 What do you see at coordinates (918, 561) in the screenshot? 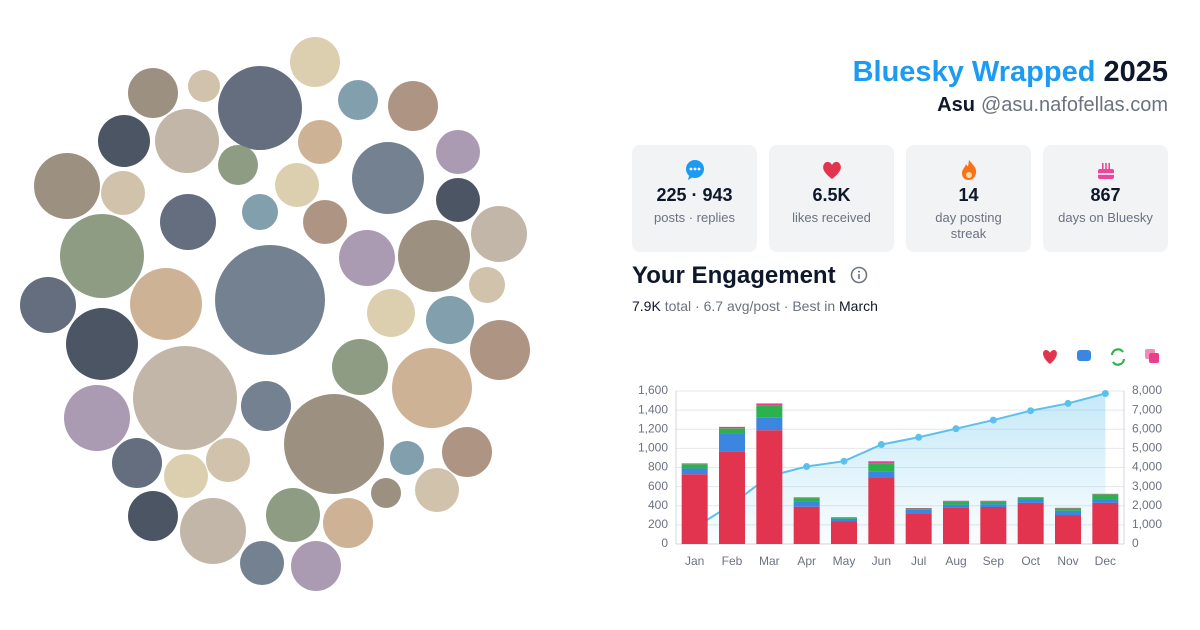
I see `x-tick-label: Jul` at bounding box center [918, 561].